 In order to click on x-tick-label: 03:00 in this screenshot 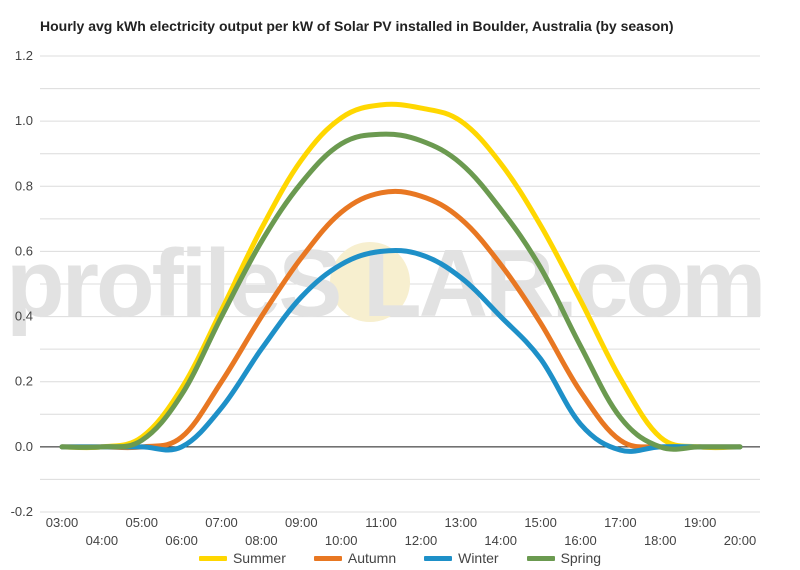, I will do `click(62, 522)`.